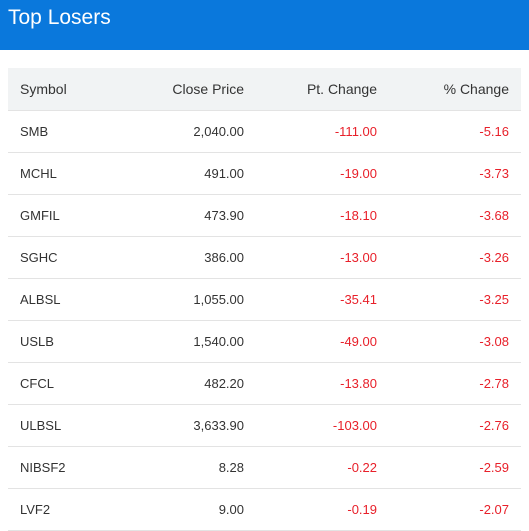 The image size is (529, 531). I want to click on cell-symbol: USLB, so click(63, 341).